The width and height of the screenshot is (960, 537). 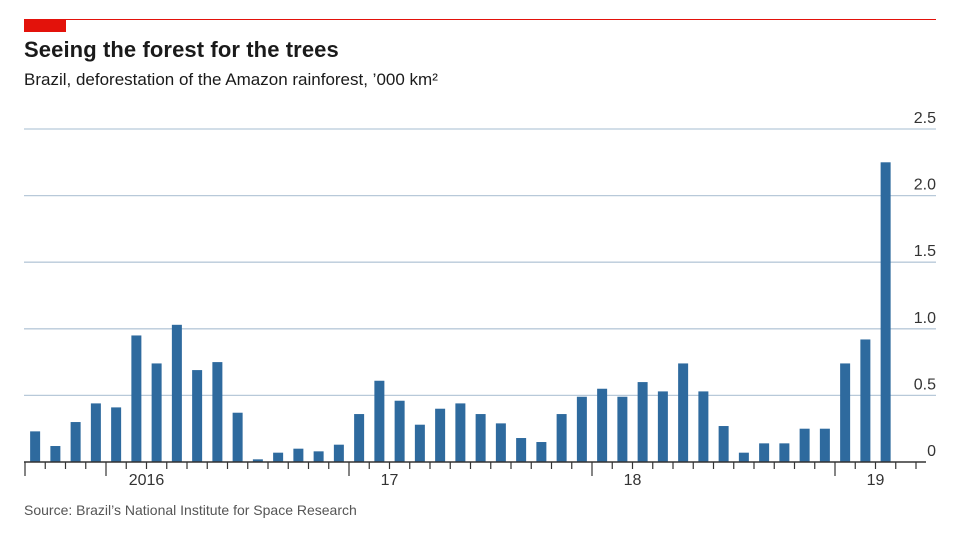 I want to click on x-axis, so click(x=475, y=468).